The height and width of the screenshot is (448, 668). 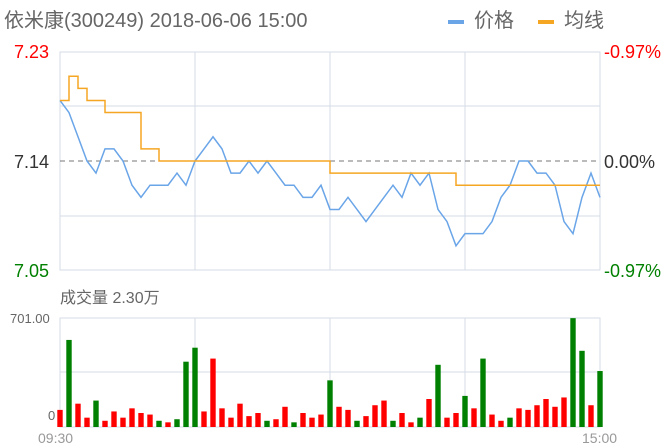 I want to click on legend-avg: 均线, so click(x=571, y=18).